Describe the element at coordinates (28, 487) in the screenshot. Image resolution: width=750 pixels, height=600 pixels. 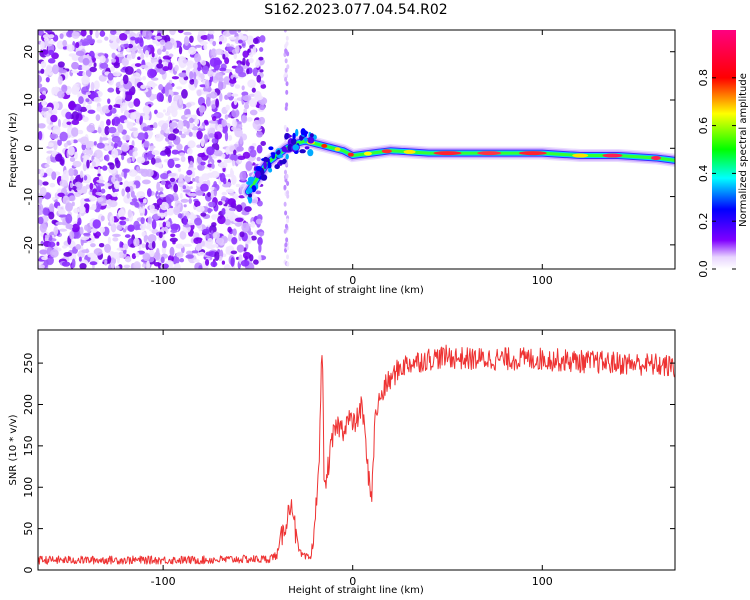
I see `y-tick-label: 100` at that location.